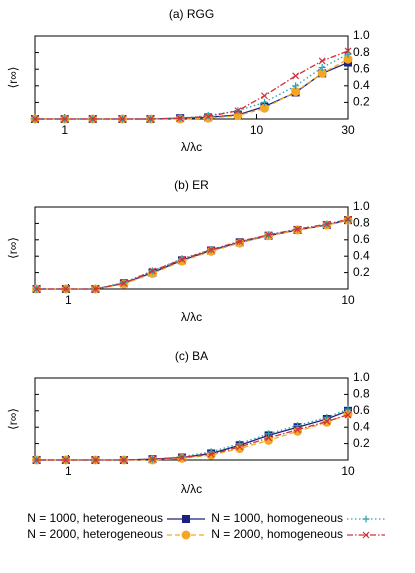  Describe the element at coordinates (95, 518) in the screenshot. I see `legend-label: N = 1000, heterogeneous` at that location.